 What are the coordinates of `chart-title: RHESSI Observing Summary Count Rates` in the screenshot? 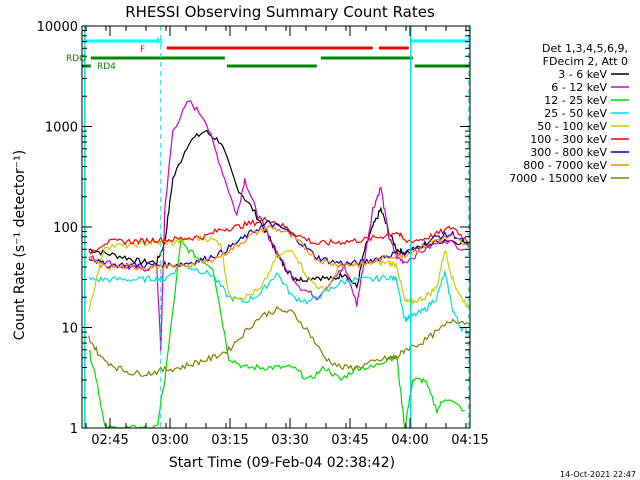 It's located at (280, 12).